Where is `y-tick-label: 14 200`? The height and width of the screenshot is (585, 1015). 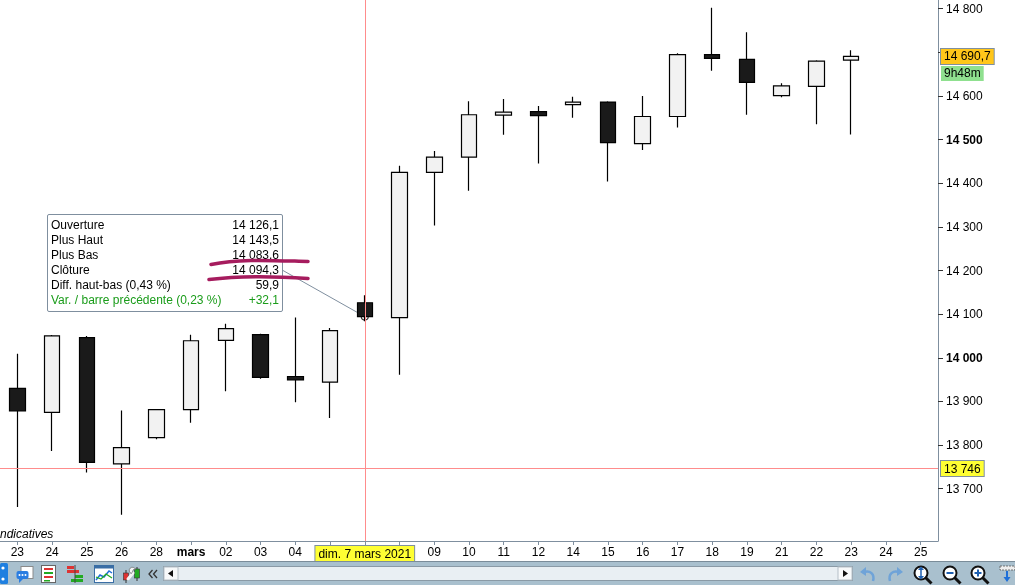 y-tick-label: 14 200 is located at coordinates (965, 270).